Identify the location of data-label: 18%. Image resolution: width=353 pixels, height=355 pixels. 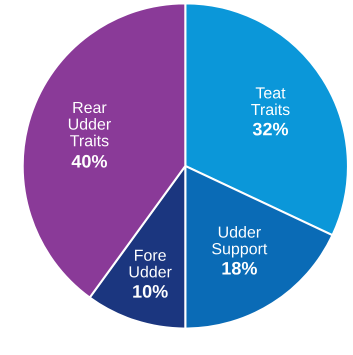
(239, 268).